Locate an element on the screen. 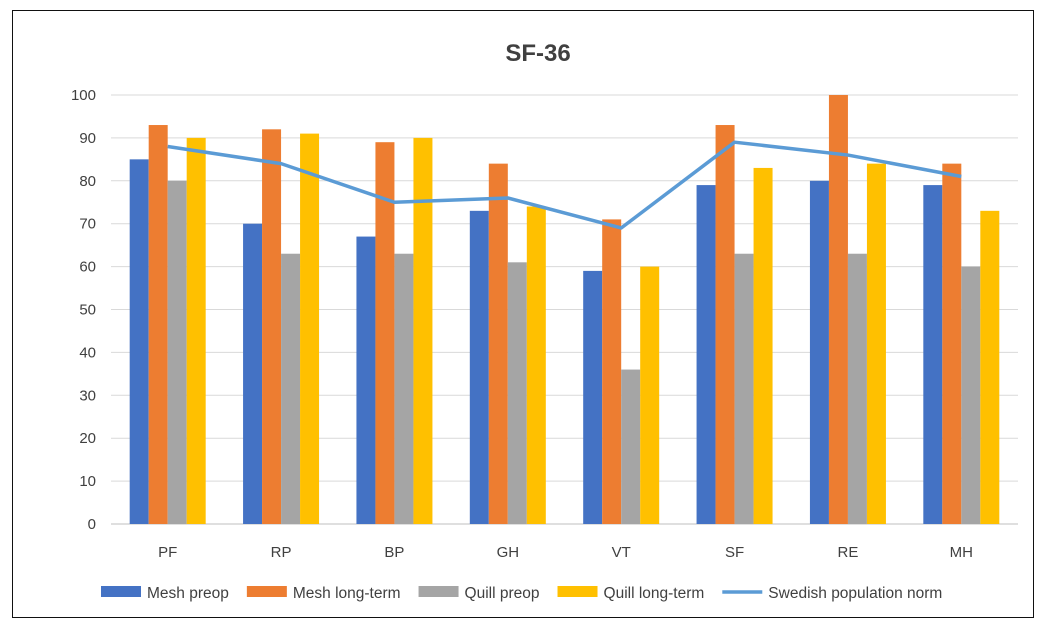 The height and width of the screenshot is (624, 1046). y-tick-label: 90 is located at coordinates (87, 138).